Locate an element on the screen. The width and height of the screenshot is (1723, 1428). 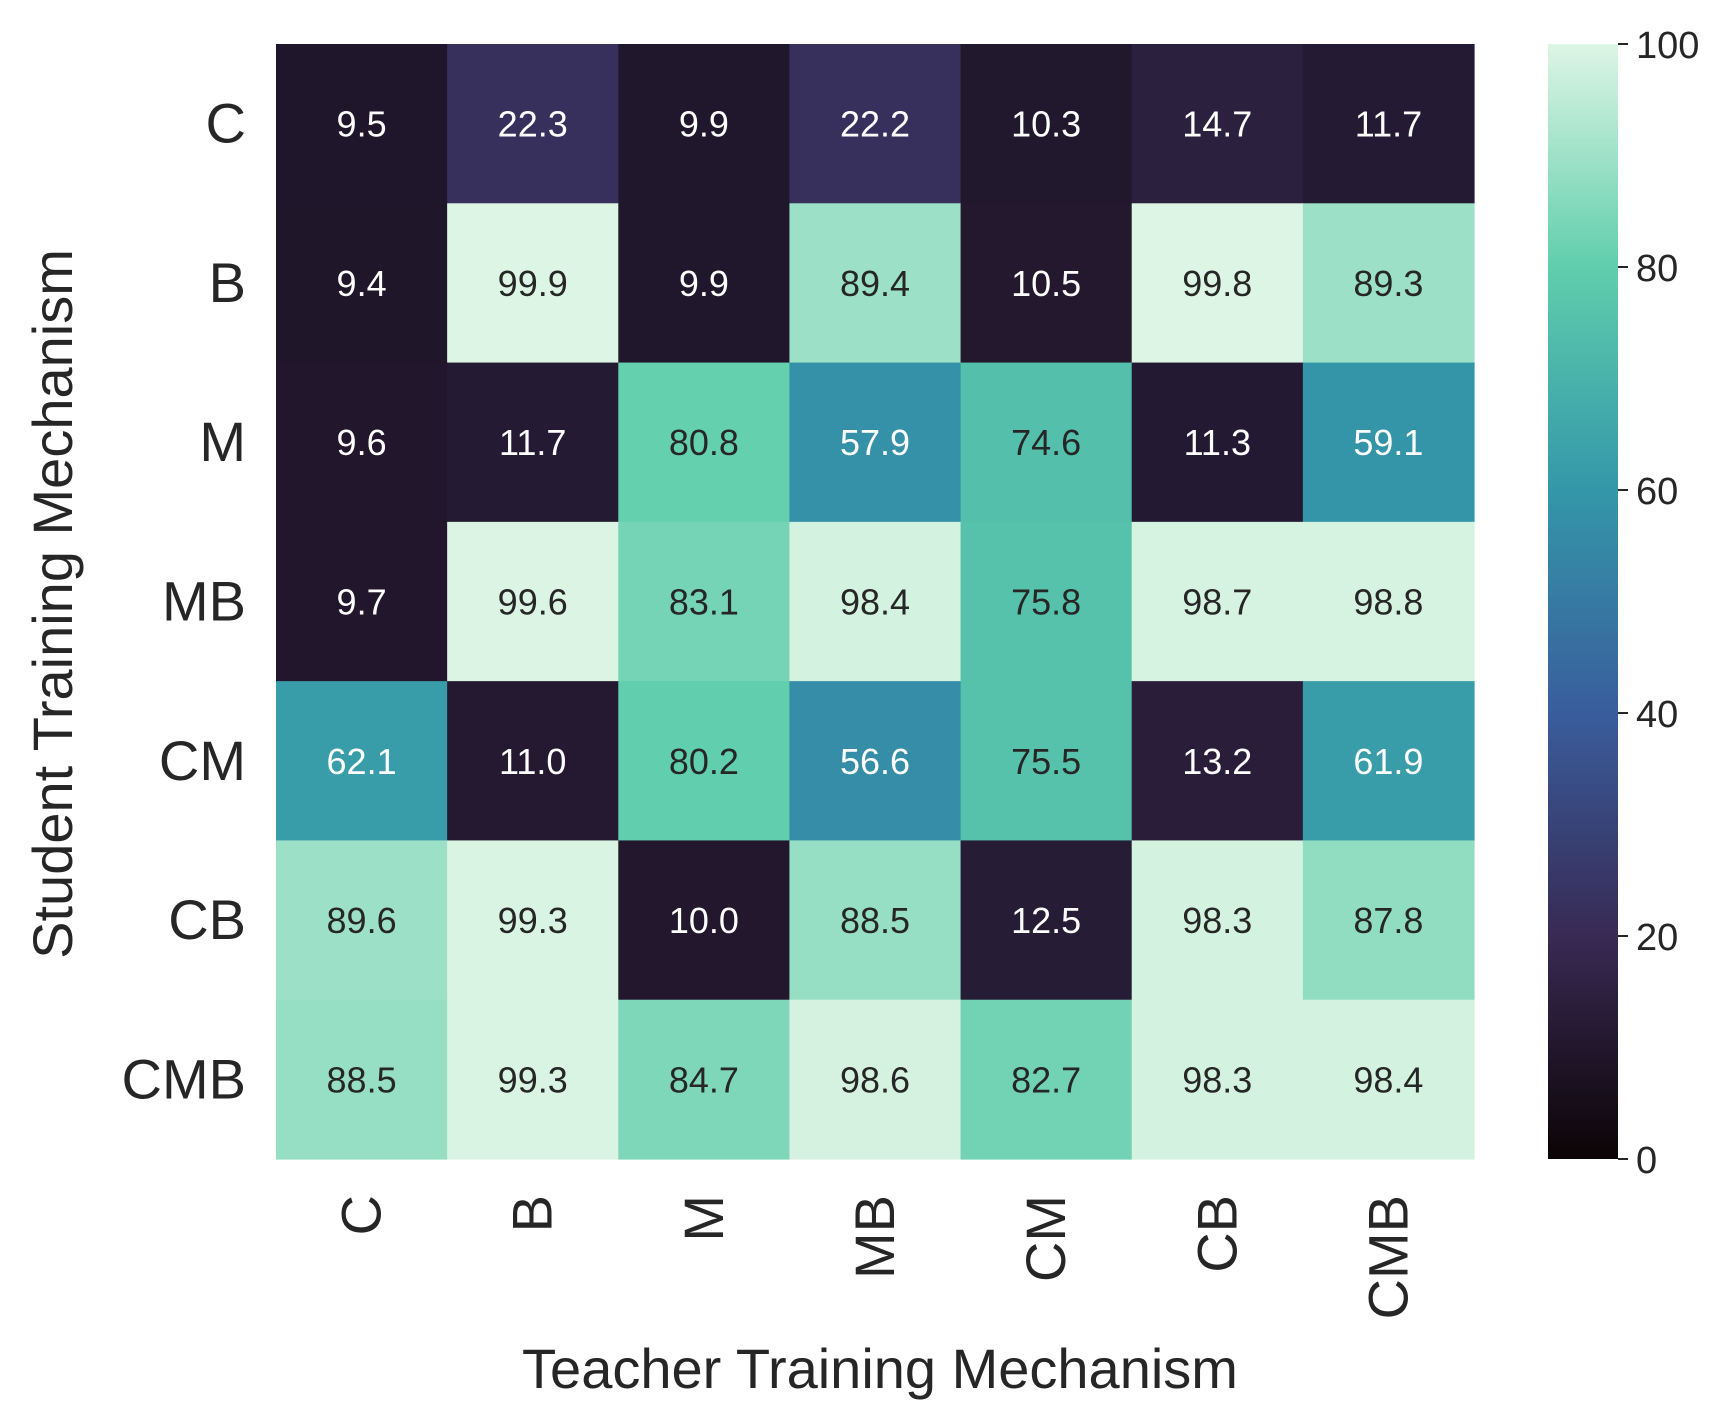
heatmap-cell-CM-C is located at coordinates (362, 761).